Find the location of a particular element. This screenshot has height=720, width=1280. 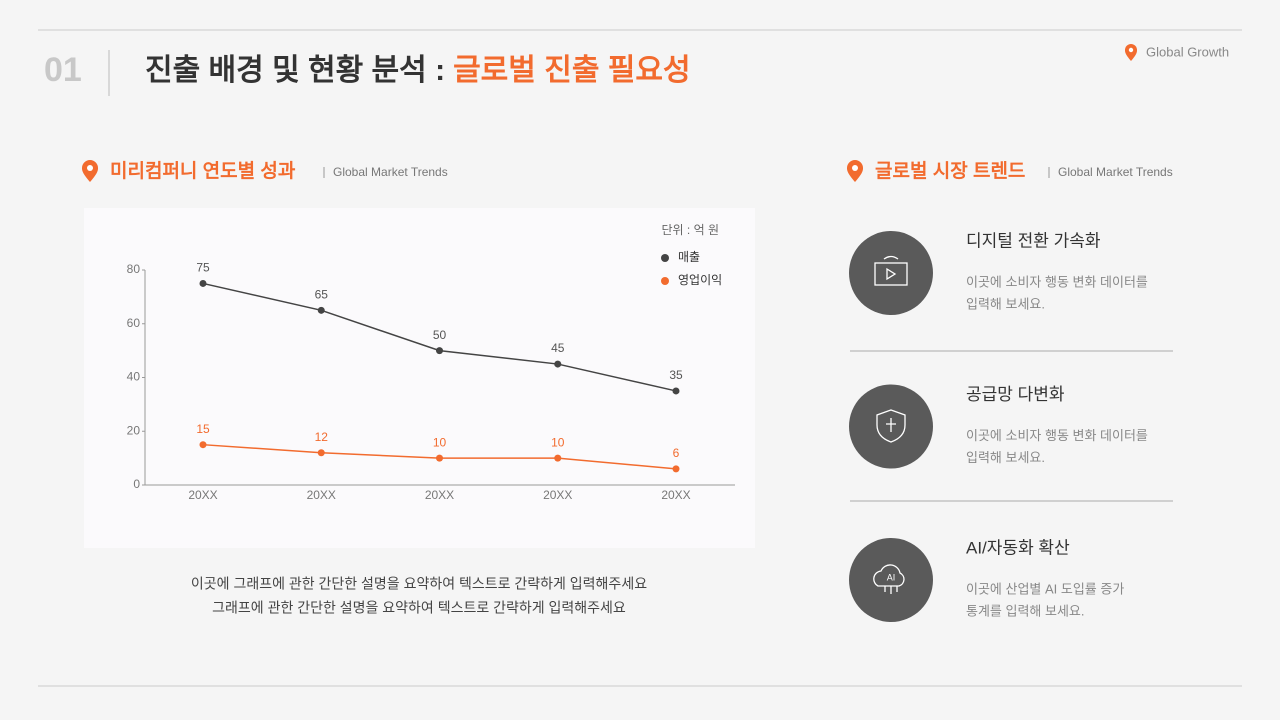

legend-label: 매출 is located at coordinates (689, 257).